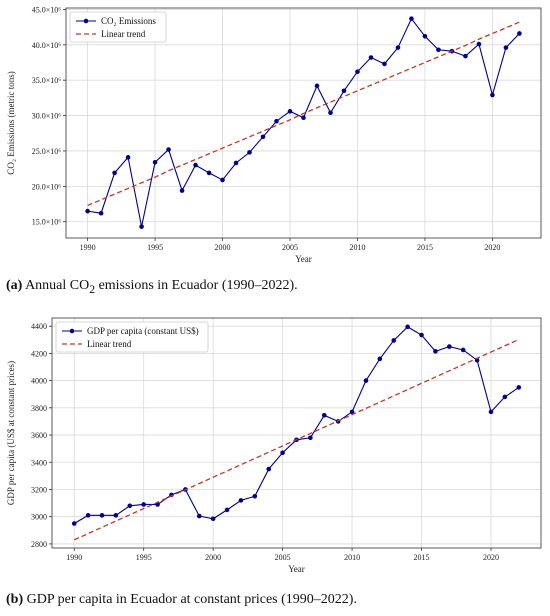 This screenshot has height=616, width=550. Describe the element at coordinates (47, 45) in the screenshot. I see `y-tick-label: 40.0×10⁶` at that location.